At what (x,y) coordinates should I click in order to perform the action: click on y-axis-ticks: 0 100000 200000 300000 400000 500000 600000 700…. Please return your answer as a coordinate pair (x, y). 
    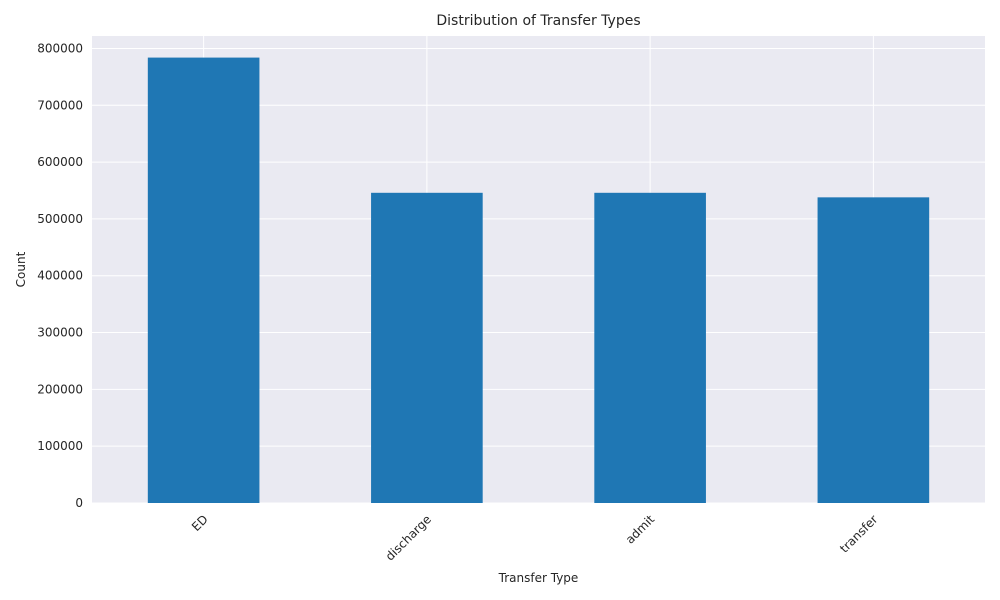
    Looking at the image, I should click on (60, 275).